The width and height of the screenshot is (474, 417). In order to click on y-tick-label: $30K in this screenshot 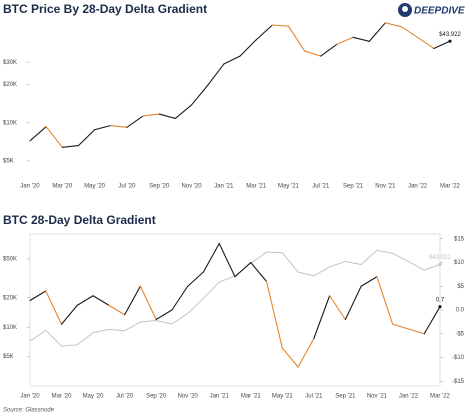, I will do `click(10, 63)`.